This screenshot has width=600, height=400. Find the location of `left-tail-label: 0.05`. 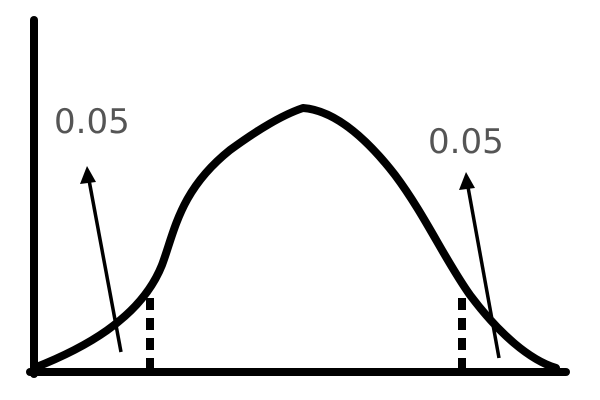

left-tail-label: 0.05 is located at coordinates (92, 122).